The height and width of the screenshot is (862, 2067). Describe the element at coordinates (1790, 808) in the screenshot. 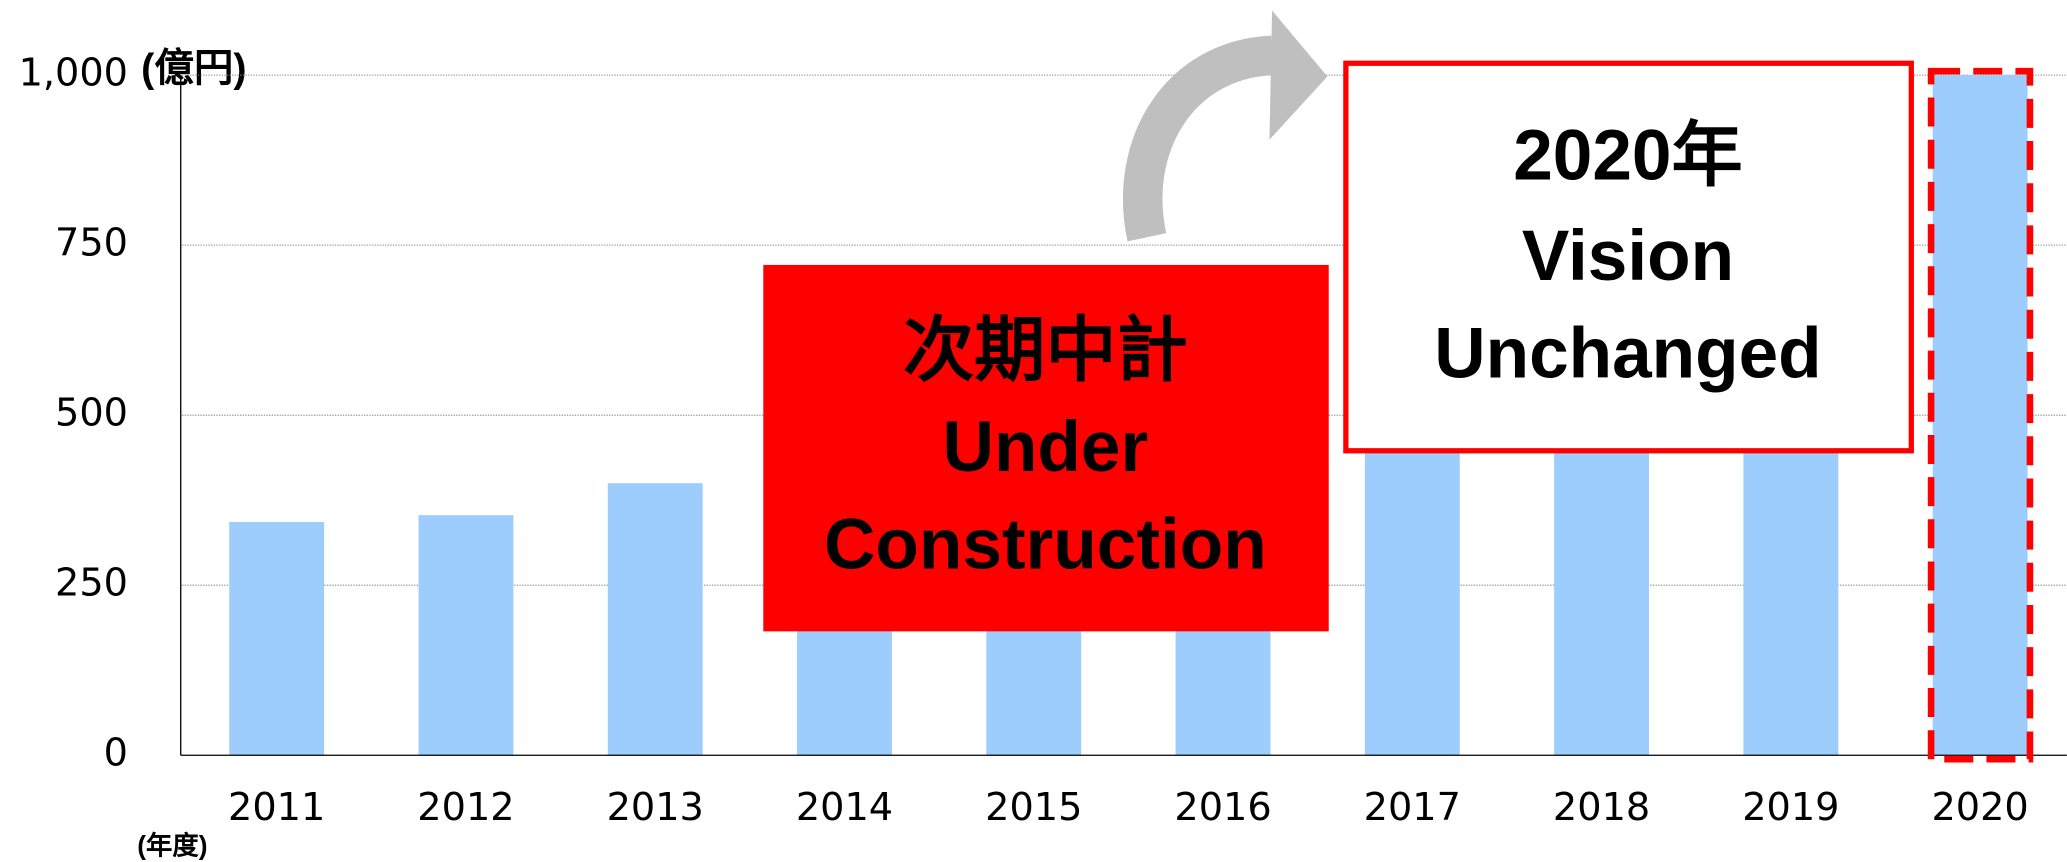

I see `x-tick-label: 2019` at that location.